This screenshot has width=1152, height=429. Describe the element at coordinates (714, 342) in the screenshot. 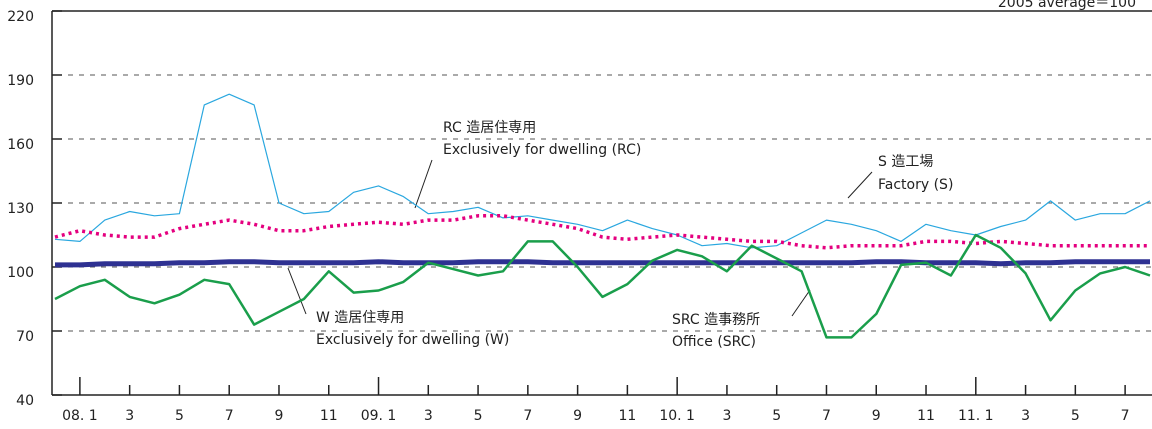

I see `annotation: Office (SRC)` at that location.